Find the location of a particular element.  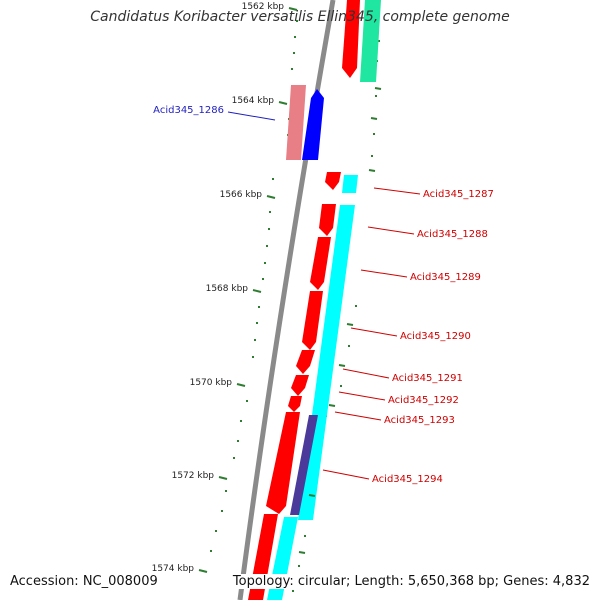

tick-label: 1574 kbp is located at coordinates (173, 569).